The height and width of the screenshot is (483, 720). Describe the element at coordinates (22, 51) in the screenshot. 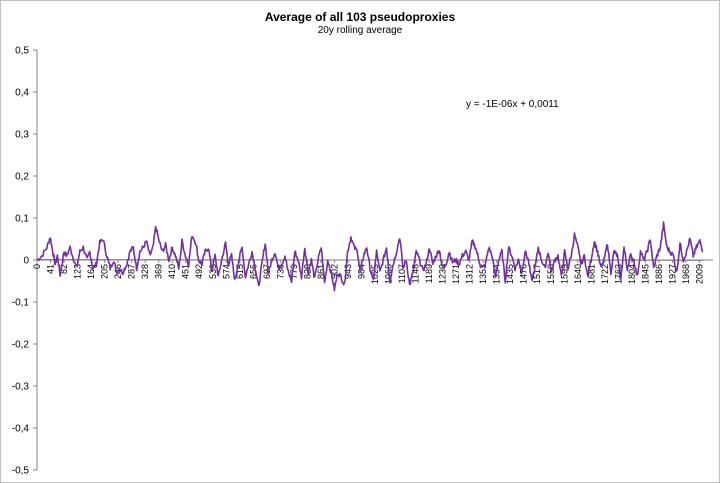

I see `y-tick-label: 0,5` at that location.